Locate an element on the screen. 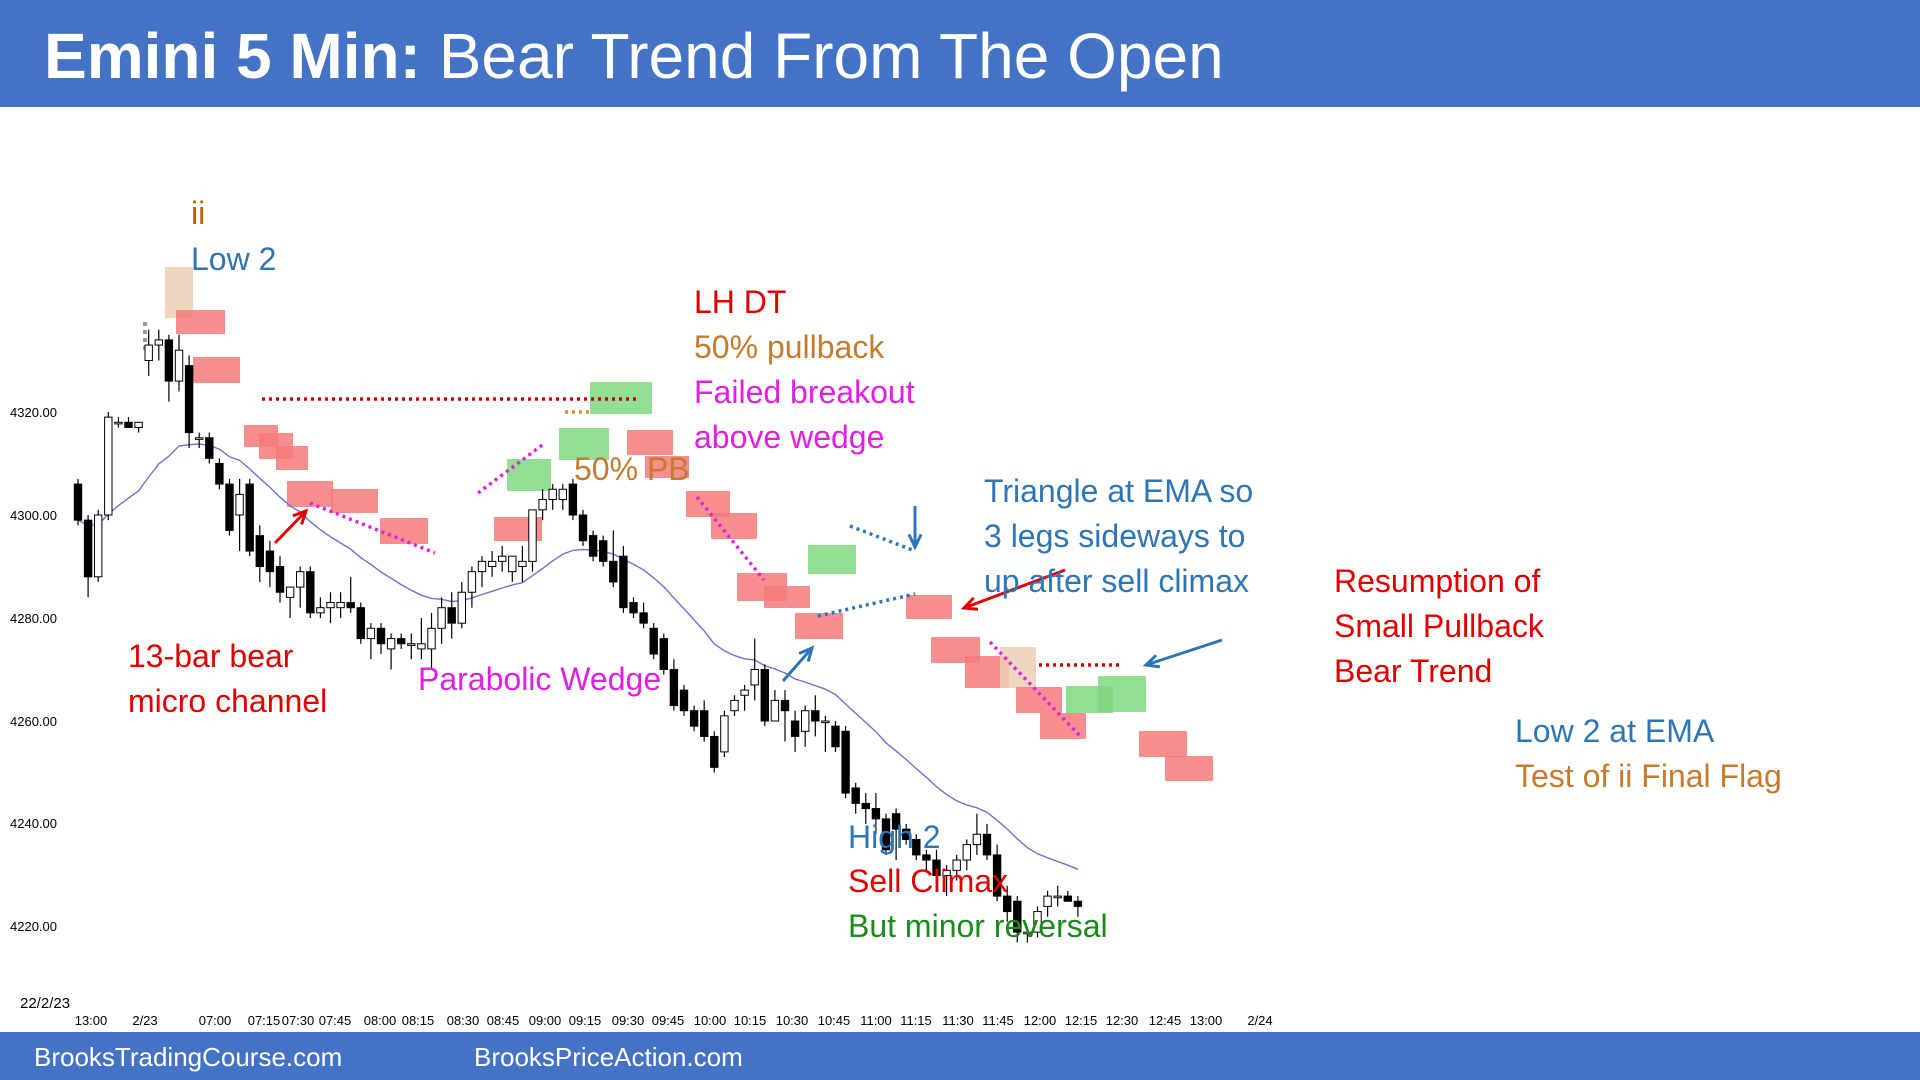 Image resolution: width=1920 pixels, height=1080 pixels. resumption-label-line-2: Small Pullback is located at coordinates (1439, 626).